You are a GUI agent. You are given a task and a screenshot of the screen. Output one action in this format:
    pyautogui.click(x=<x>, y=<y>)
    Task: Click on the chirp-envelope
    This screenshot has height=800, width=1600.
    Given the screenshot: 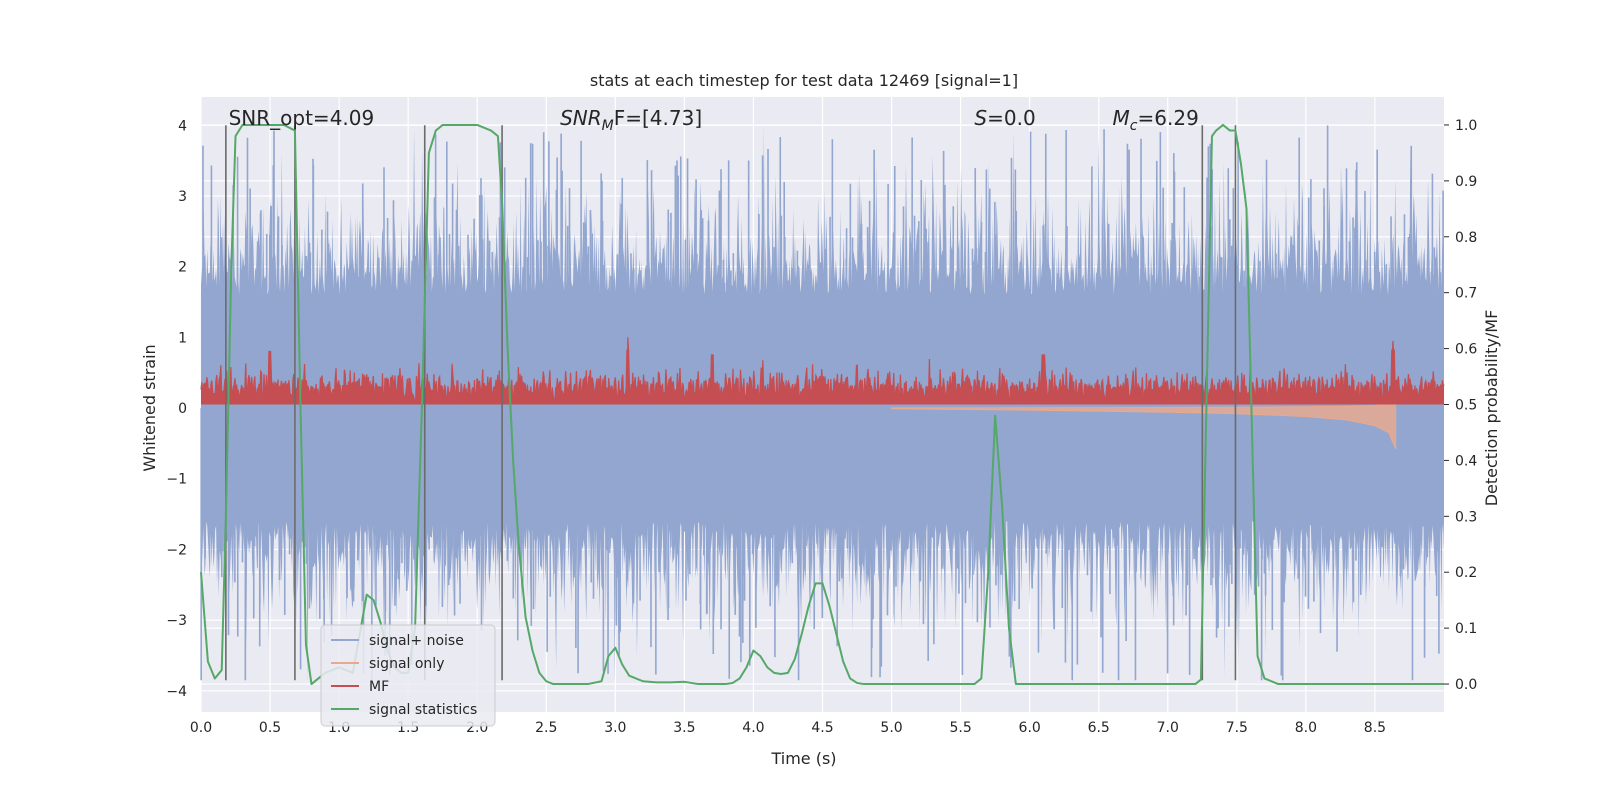 What is the action you would take?
    pyautogui.click(x=1144, y=425)
    